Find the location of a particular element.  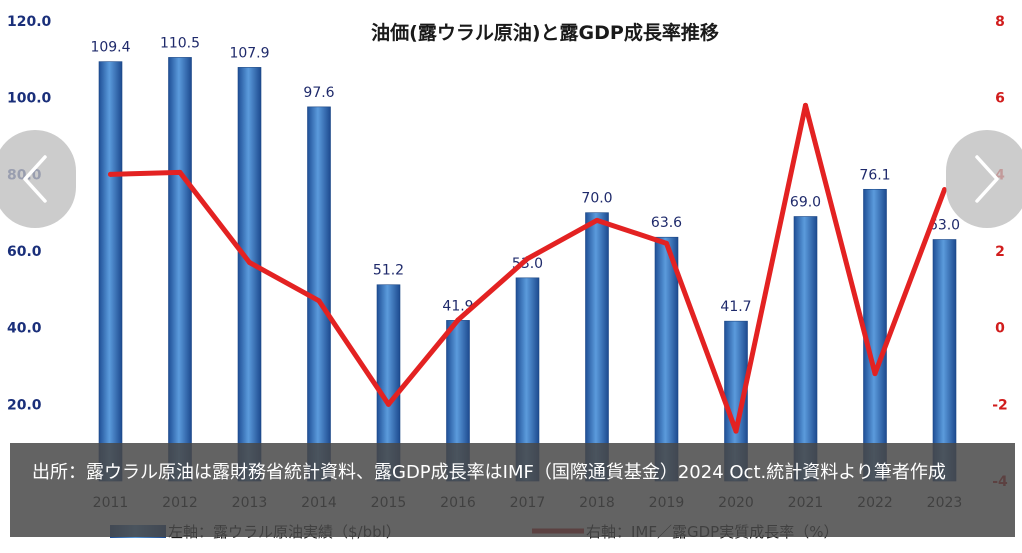

bar-value-label-2018: 70.0 is located at coordinates (596, 199).